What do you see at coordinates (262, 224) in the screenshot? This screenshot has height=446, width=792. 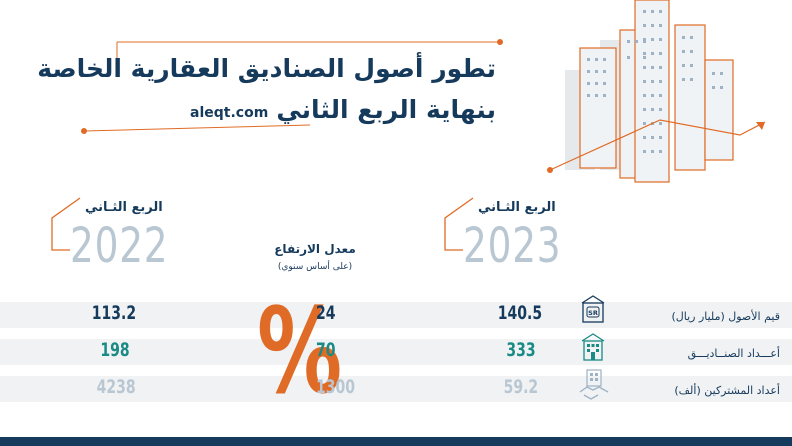 I see `year-house-outlines` at bounding box center [262, 224].